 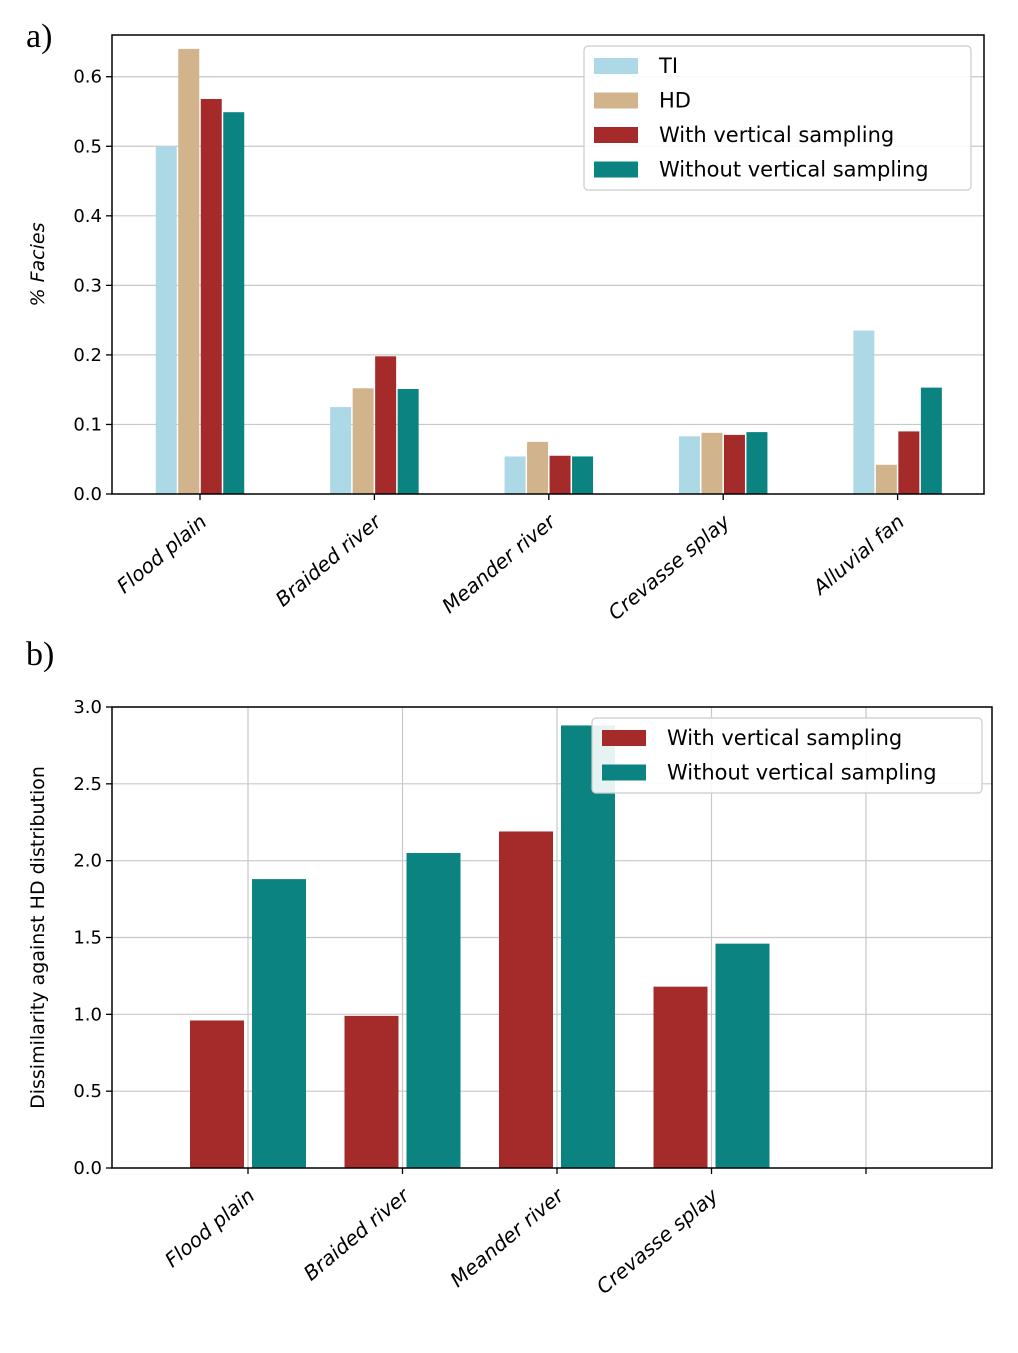 What do you see at coordinates (87, 1014) in the screenshot?
I see `ytick-label: 1.0` at bounding box center [87, 1014].